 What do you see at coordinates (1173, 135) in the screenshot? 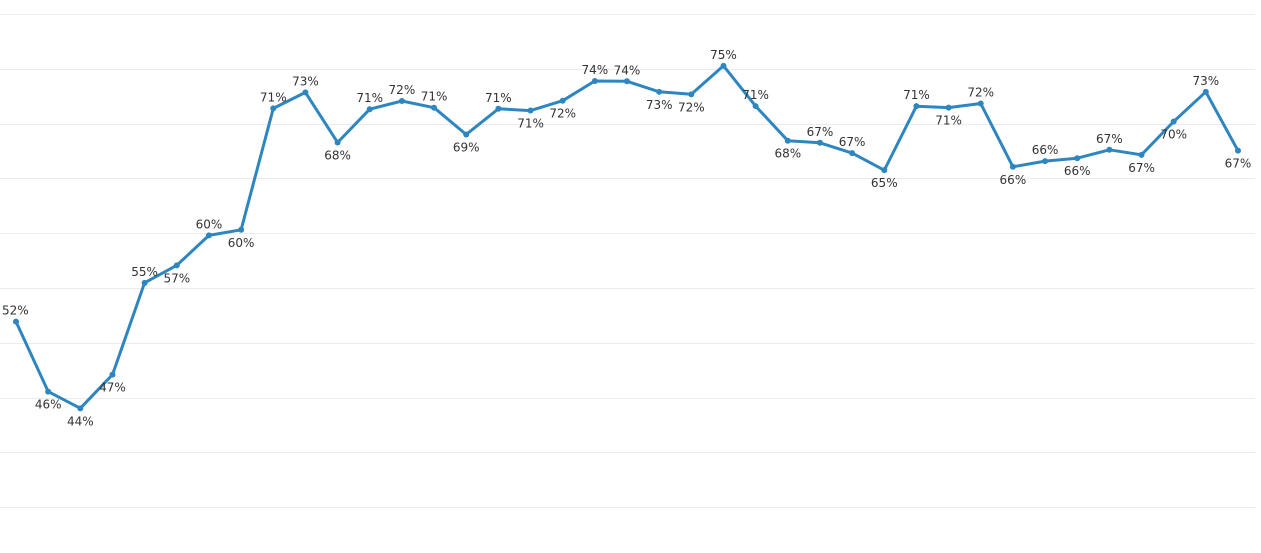
I see `data-label: 70%` at bounding box center [1173, 135].